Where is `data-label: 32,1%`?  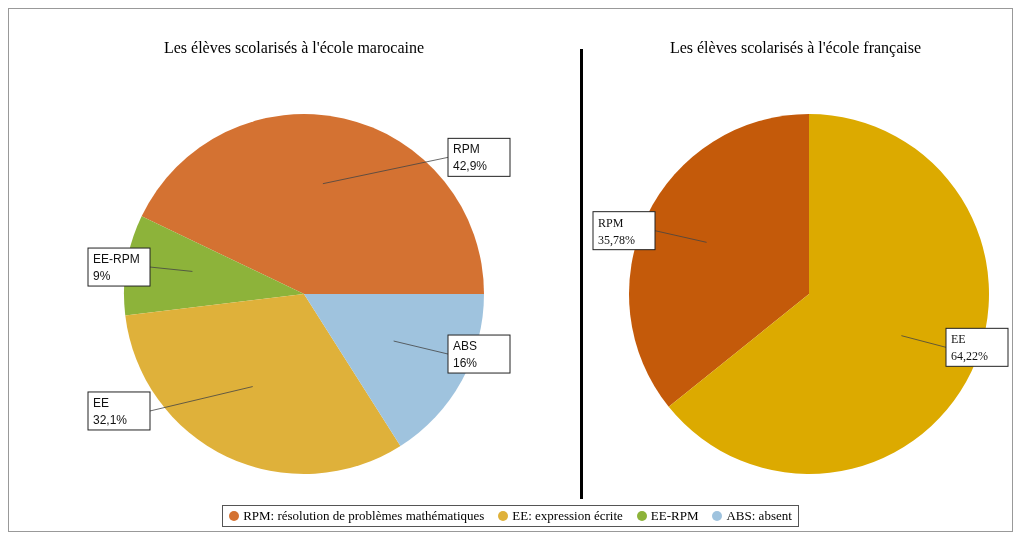
data-label: 32,1% is located at coordinates (110, 419).